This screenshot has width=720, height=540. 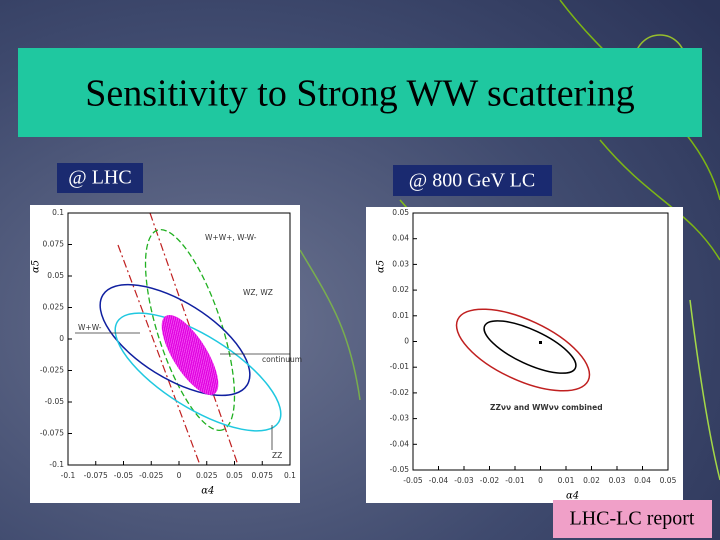 I want to click on slide-title: Sensitivity to Strong WW scattering, so click(x=360, y=94).